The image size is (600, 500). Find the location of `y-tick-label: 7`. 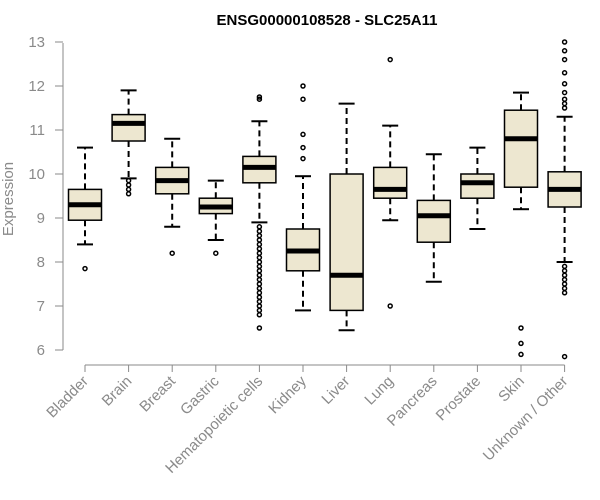

y-tick-label: 7 is located at coordinates (41, 306).